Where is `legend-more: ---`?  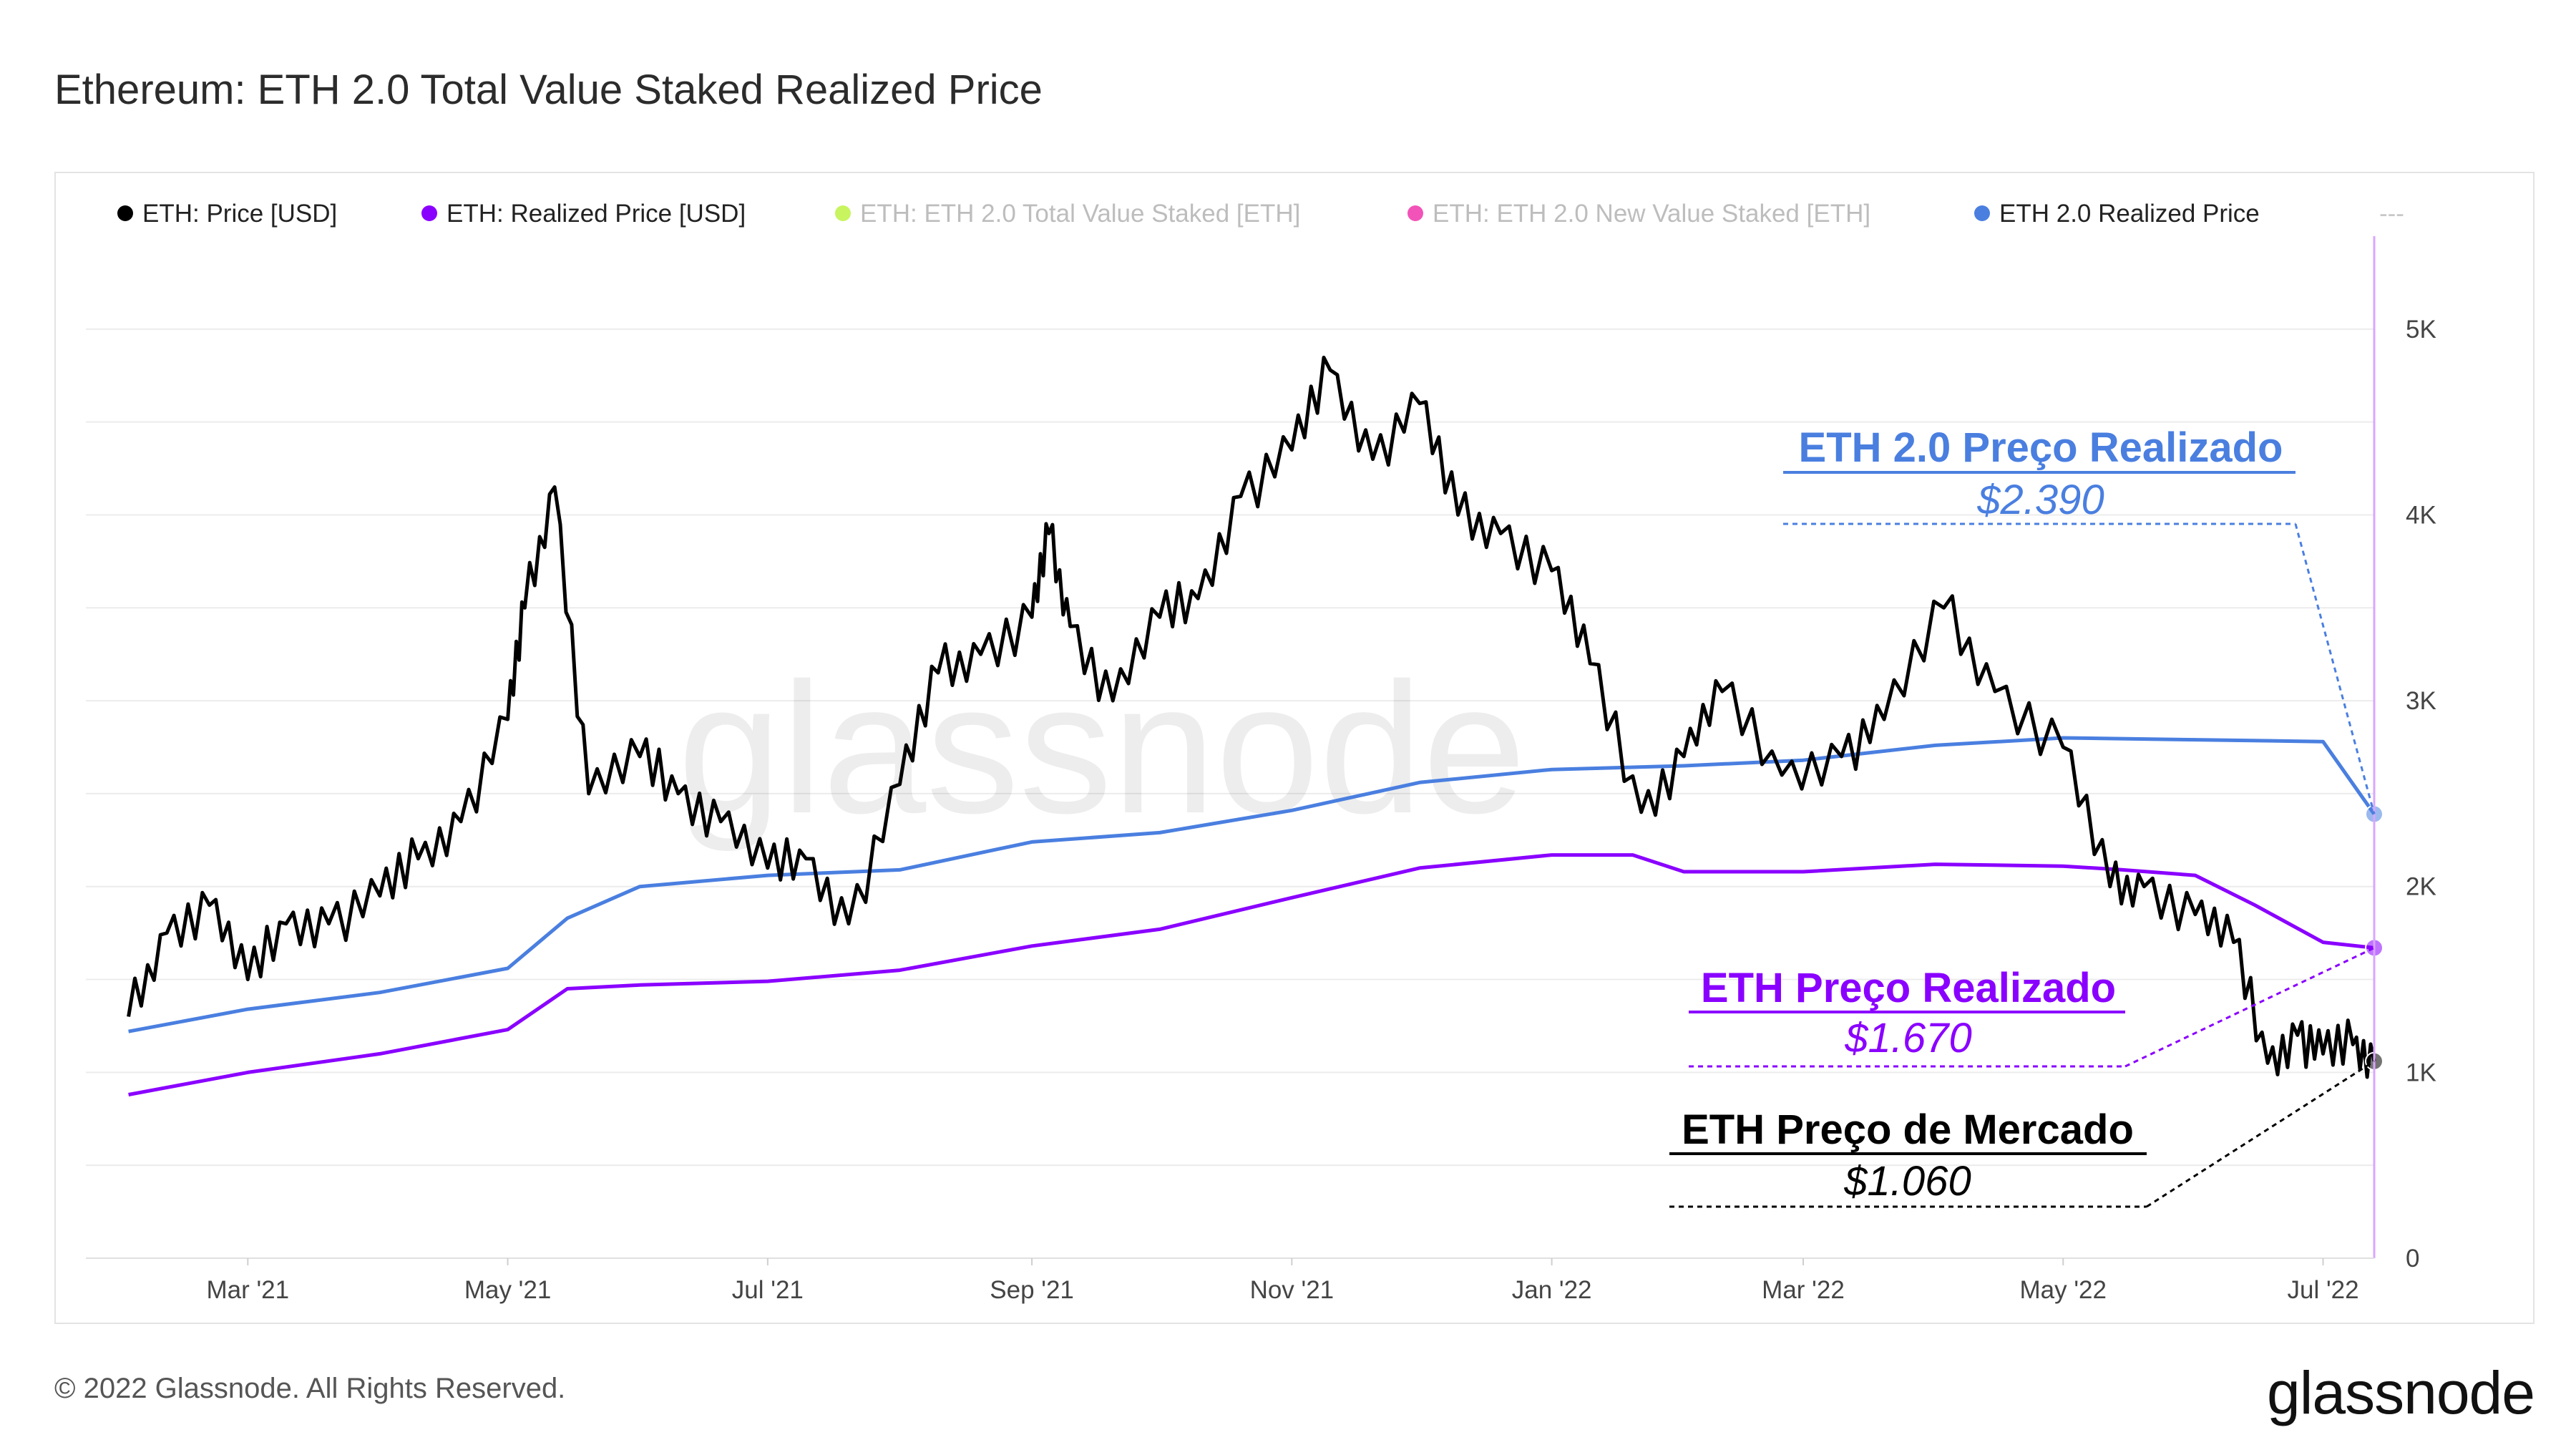 legend-more: --- is located at coordinates (2391, 214).